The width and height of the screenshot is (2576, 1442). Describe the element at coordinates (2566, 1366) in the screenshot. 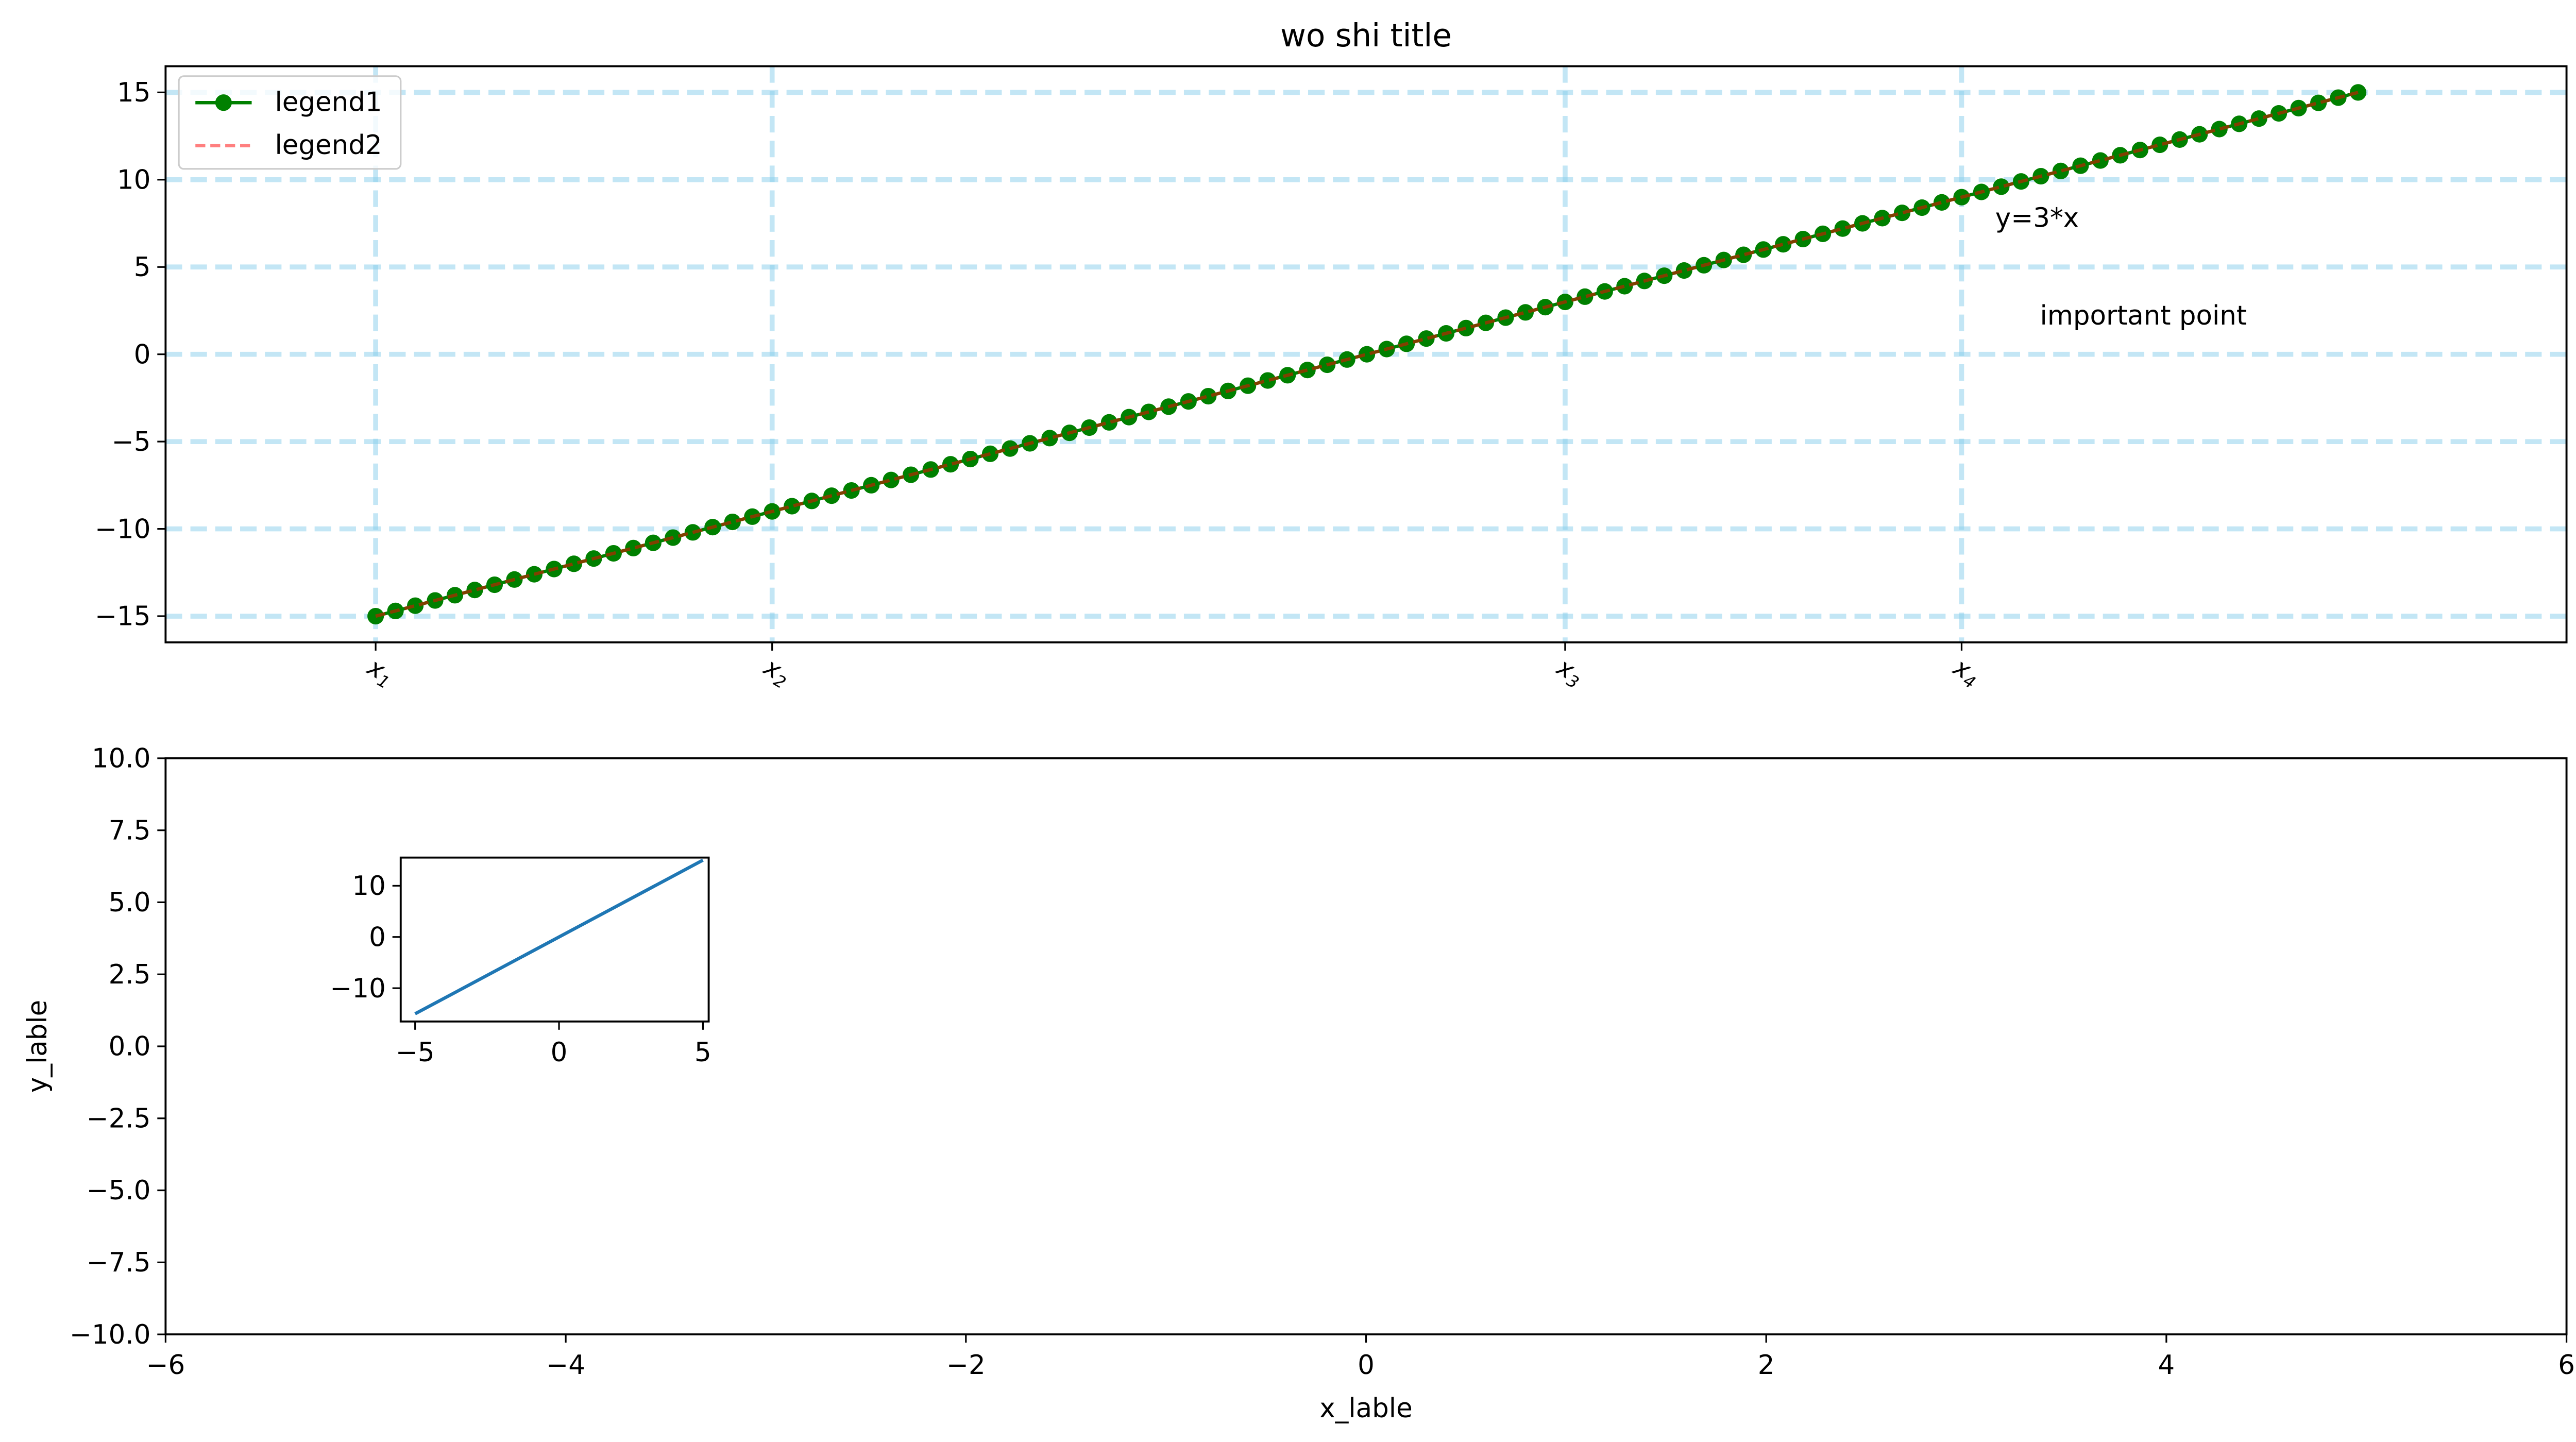

I see `x-tick-label: 6` at that location.